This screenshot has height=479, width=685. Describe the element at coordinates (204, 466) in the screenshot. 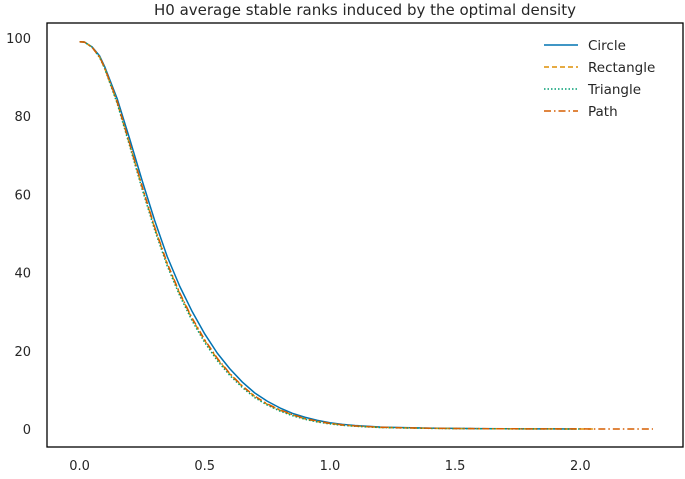

I see `x-tick-label: 0.5` at that location.